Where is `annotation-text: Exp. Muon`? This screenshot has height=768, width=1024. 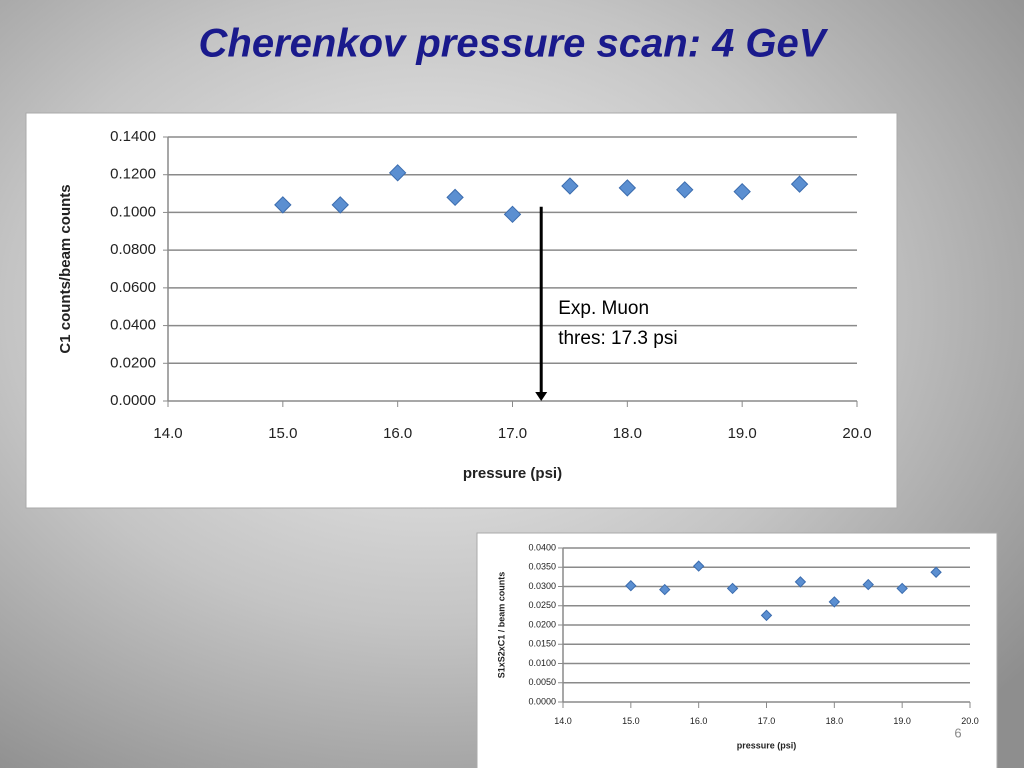 annotation-text: Exp. Muon is located at coordinates (603, 308).